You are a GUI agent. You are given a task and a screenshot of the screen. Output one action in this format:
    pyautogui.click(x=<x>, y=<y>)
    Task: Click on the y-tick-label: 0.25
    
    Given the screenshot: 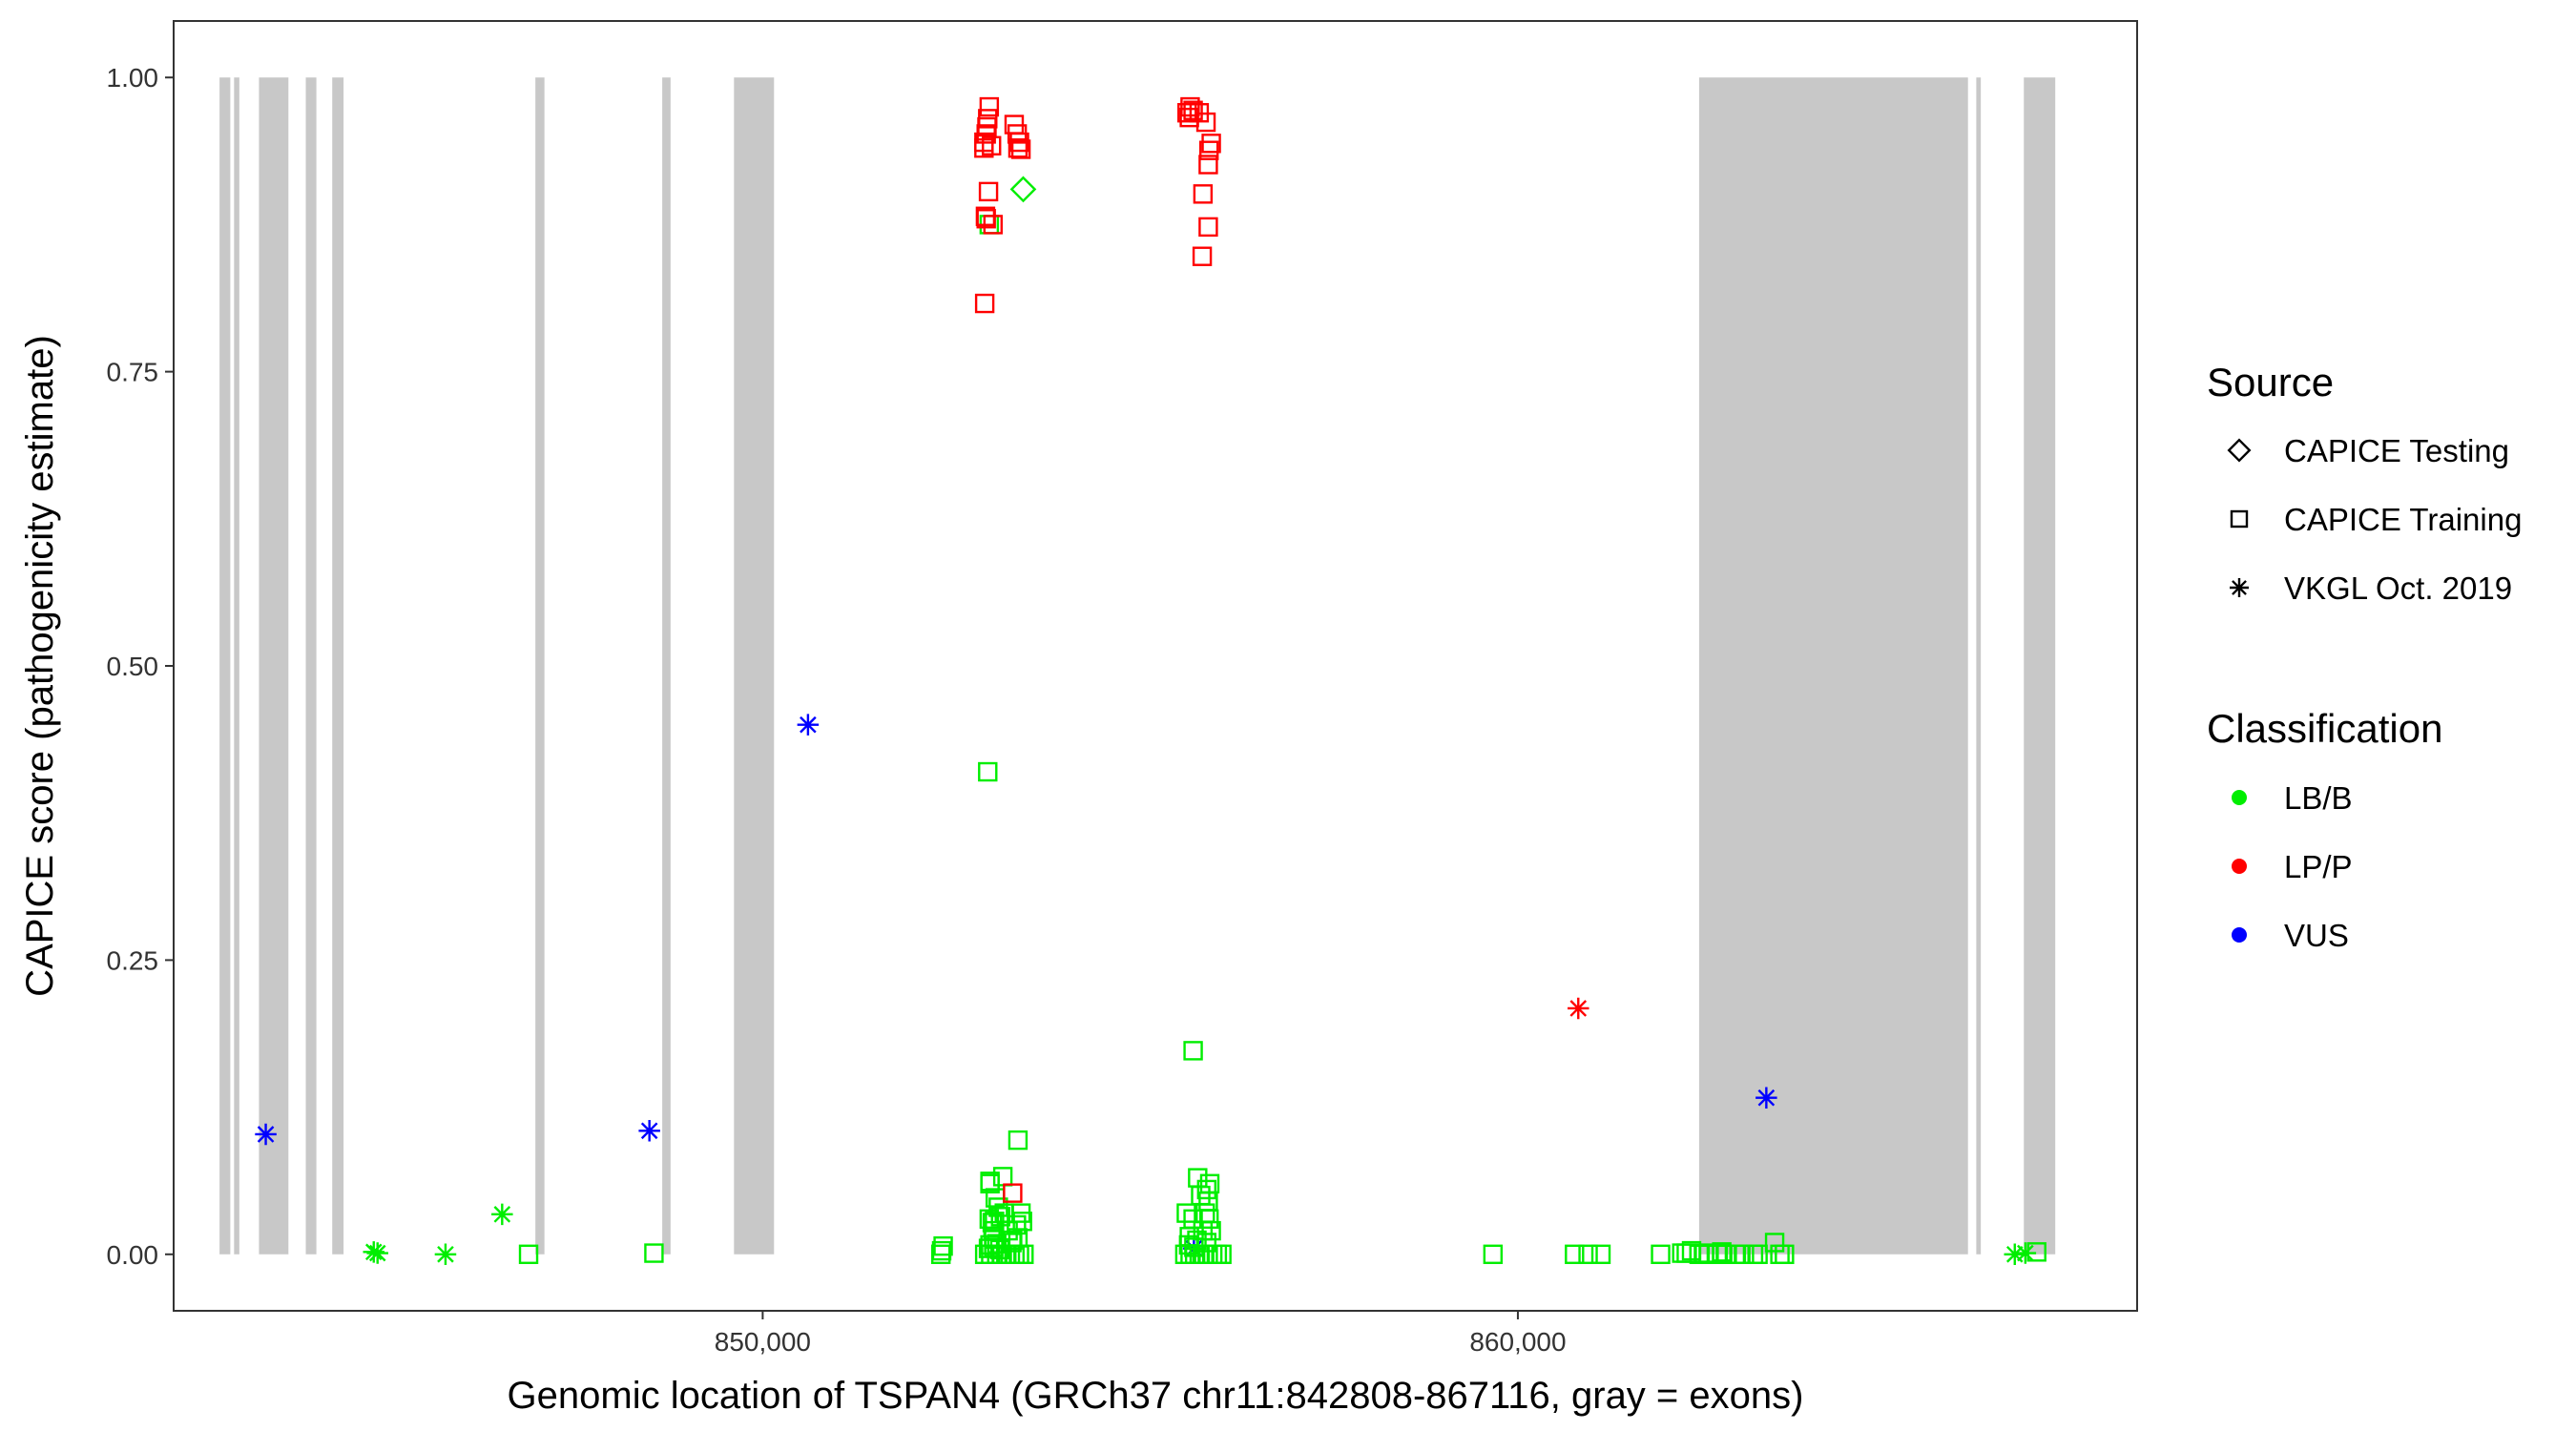 What is the action you would take?
    pyautogui.click(x=133, y=960)
    